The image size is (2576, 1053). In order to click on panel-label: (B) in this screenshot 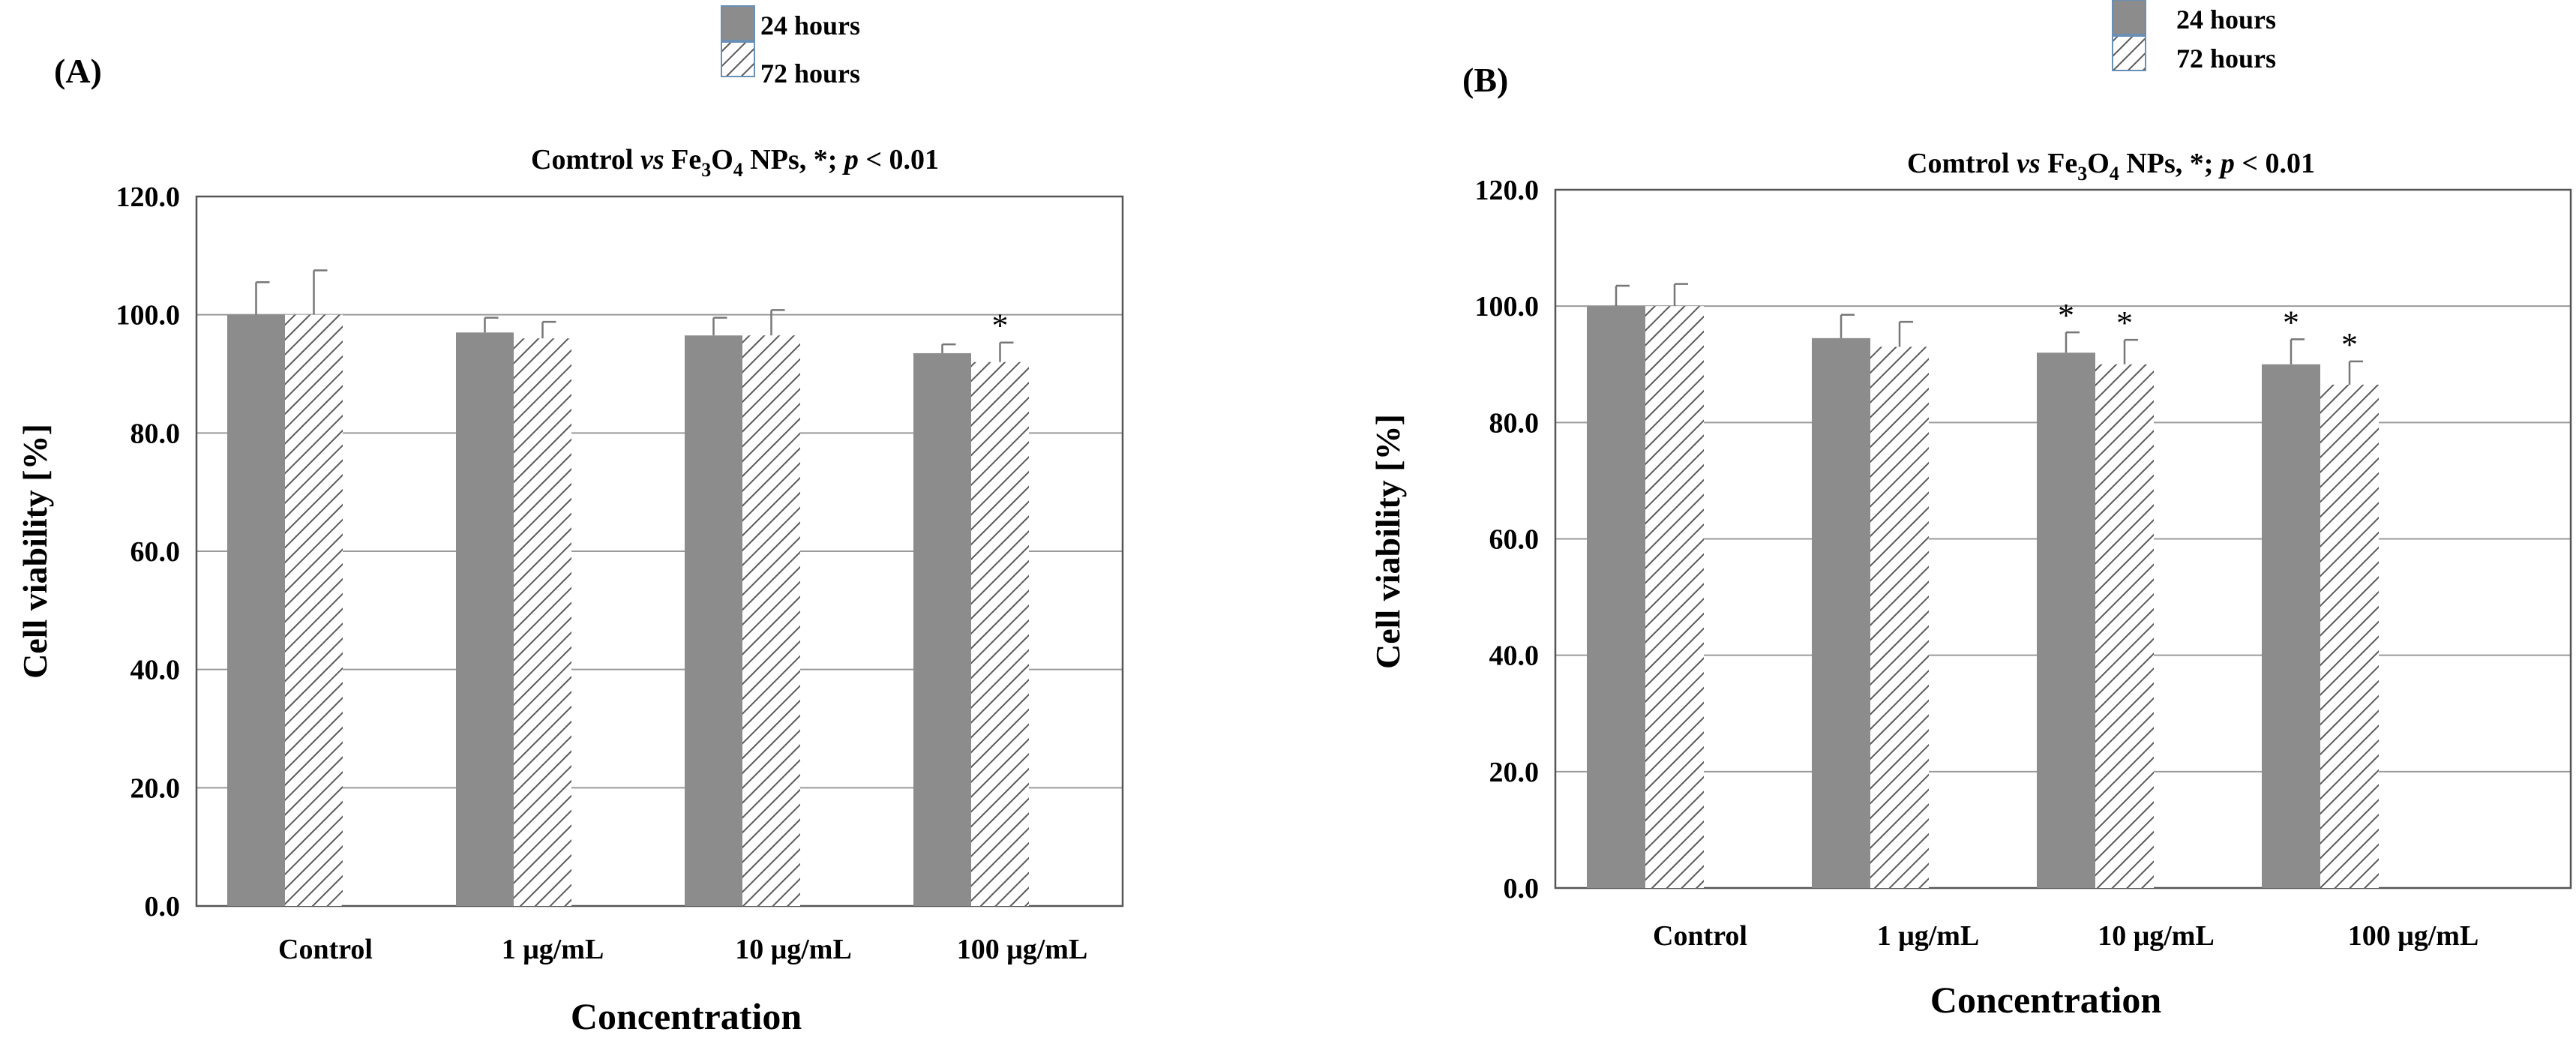, I will do `click(1485, 80)`.